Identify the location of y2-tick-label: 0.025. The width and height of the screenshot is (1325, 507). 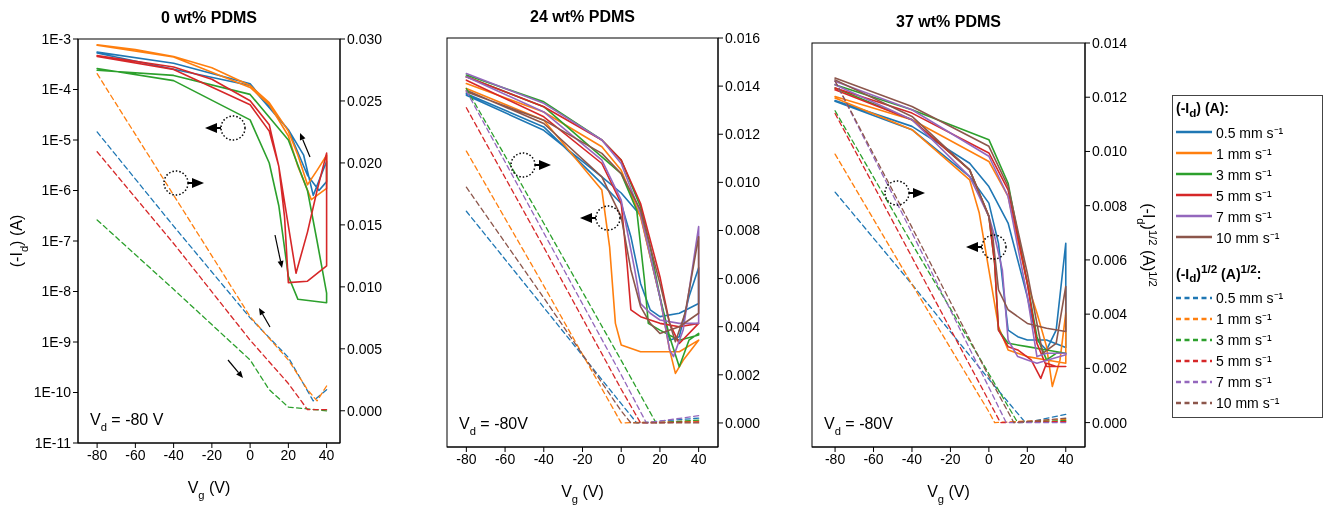
(365, 100).